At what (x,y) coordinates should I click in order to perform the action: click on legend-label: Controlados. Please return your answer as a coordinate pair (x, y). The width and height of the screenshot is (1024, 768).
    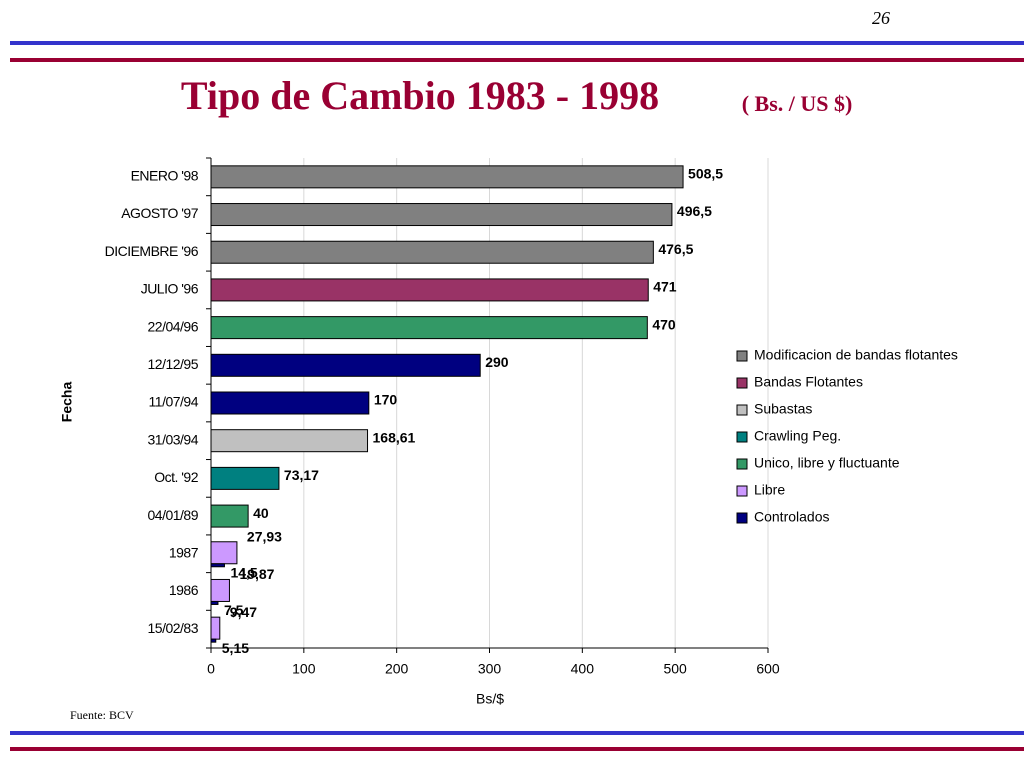
    Looking at the image, I should click on (792, 517).